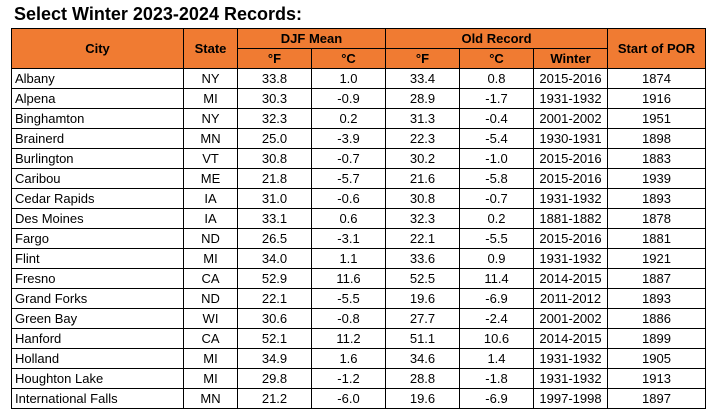 The width and height of the screenshot is (709, 414). I want to click on cell-old-f: 32.3, so click(422, 218).